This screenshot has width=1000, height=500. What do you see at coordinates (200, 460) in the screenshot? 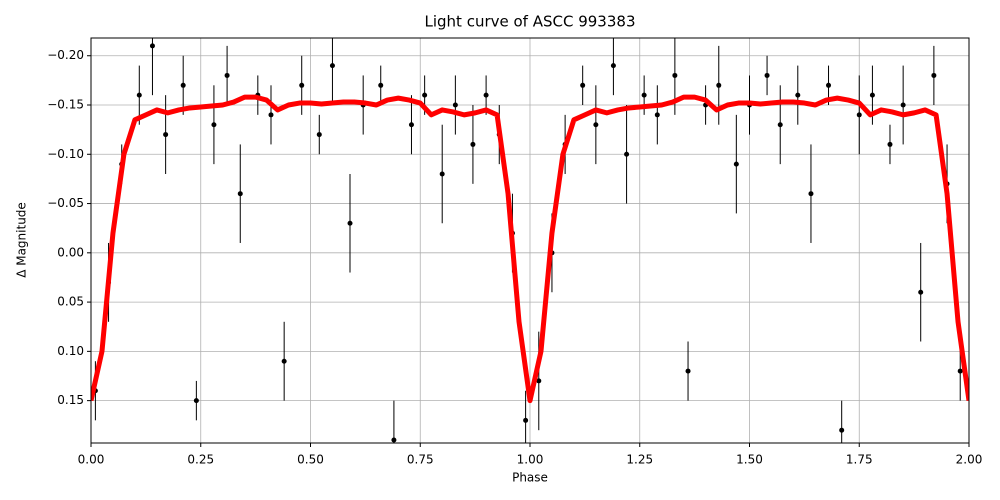
I see `x-tick-label: 0.25` at bounding box center [200, 460].